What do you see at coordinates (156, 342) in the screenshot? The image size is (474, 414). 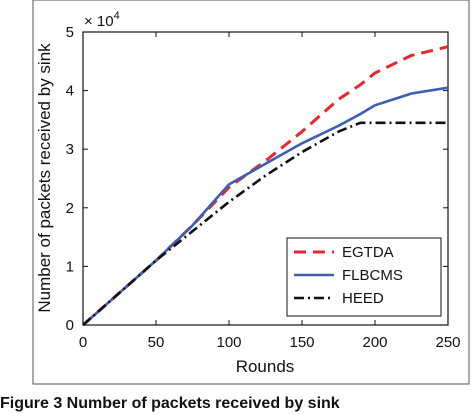 I see `x-tick-label: 50` at bounding box center [156, 342].